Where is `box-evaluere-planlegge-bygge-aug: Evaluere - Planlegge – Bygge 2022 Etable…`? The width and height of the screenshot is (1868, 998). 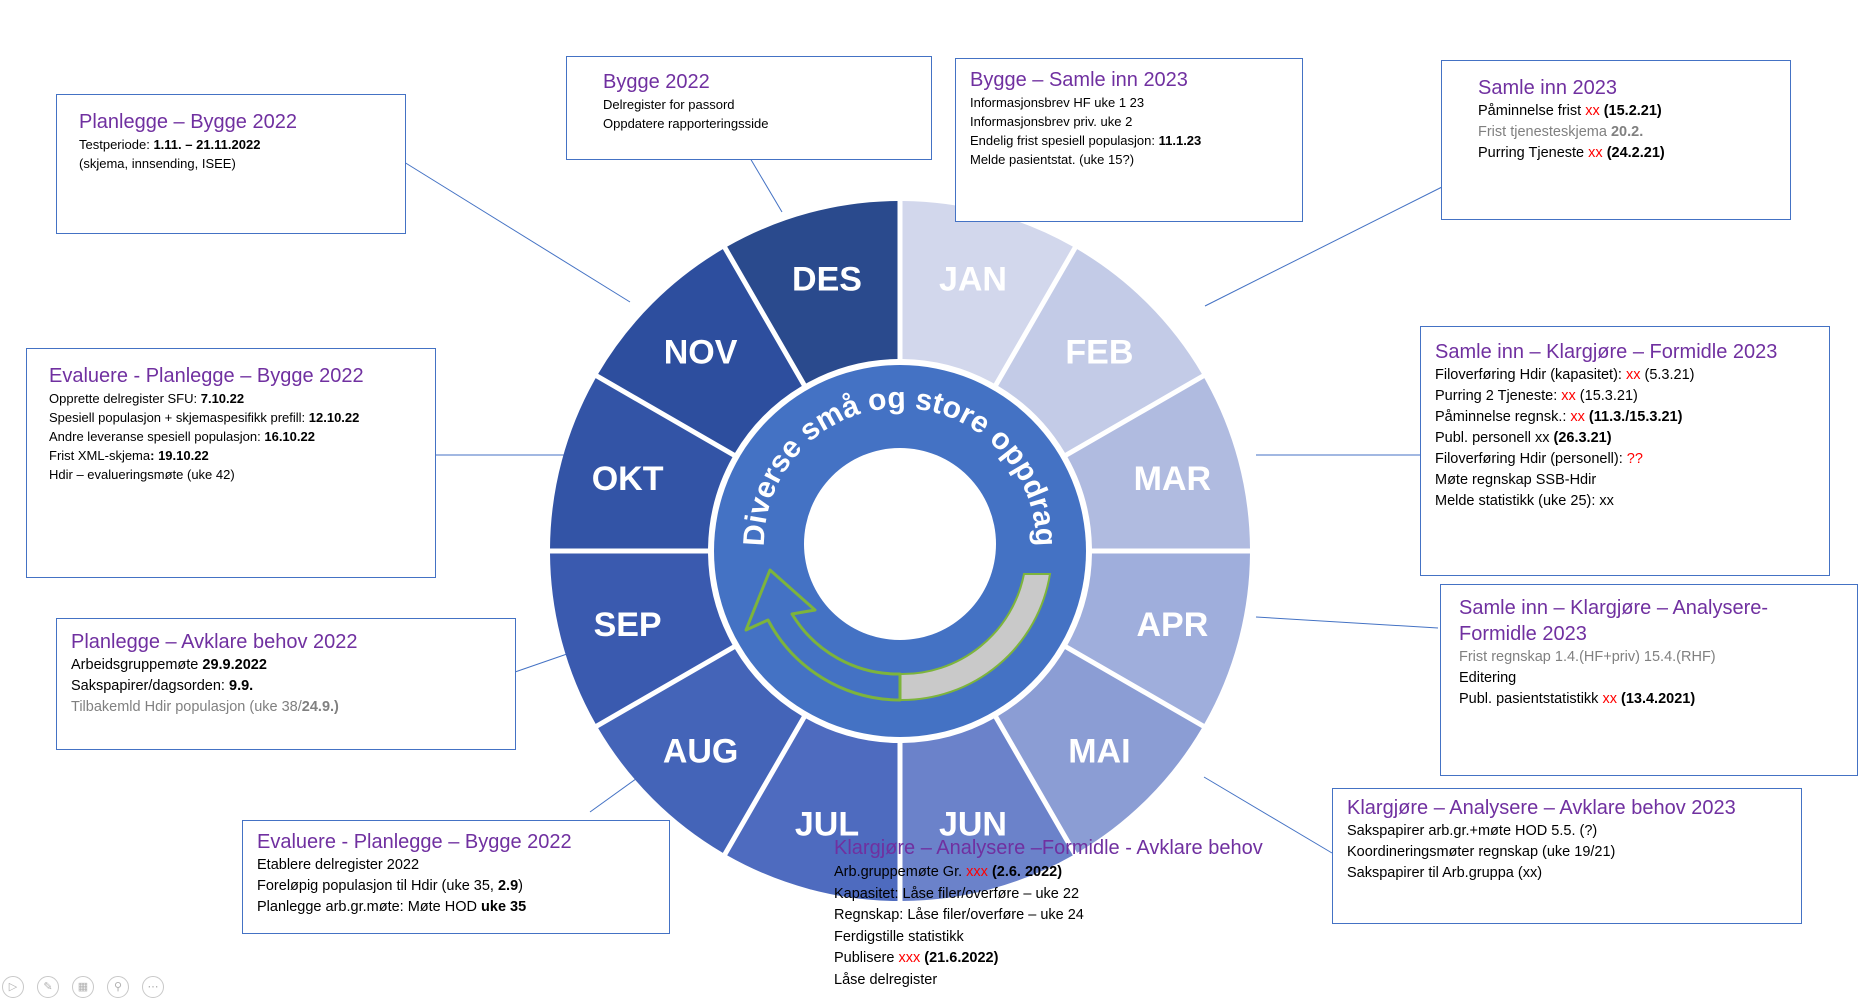
box-evaluere-planlegge-bygge-aug: Evaluere - Planlegge – Bygge 2022 Etable… is located at coordinates (456, 877).